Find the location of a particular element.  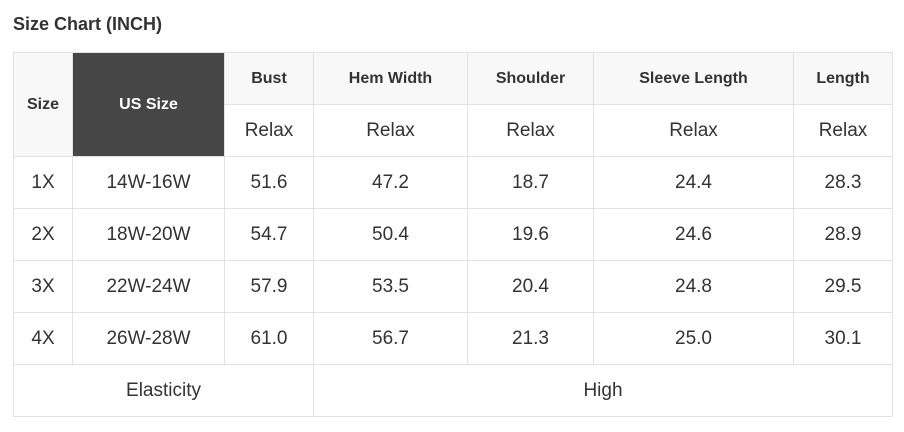

table-cell: 19.6 is located at coordinates (530, 234).